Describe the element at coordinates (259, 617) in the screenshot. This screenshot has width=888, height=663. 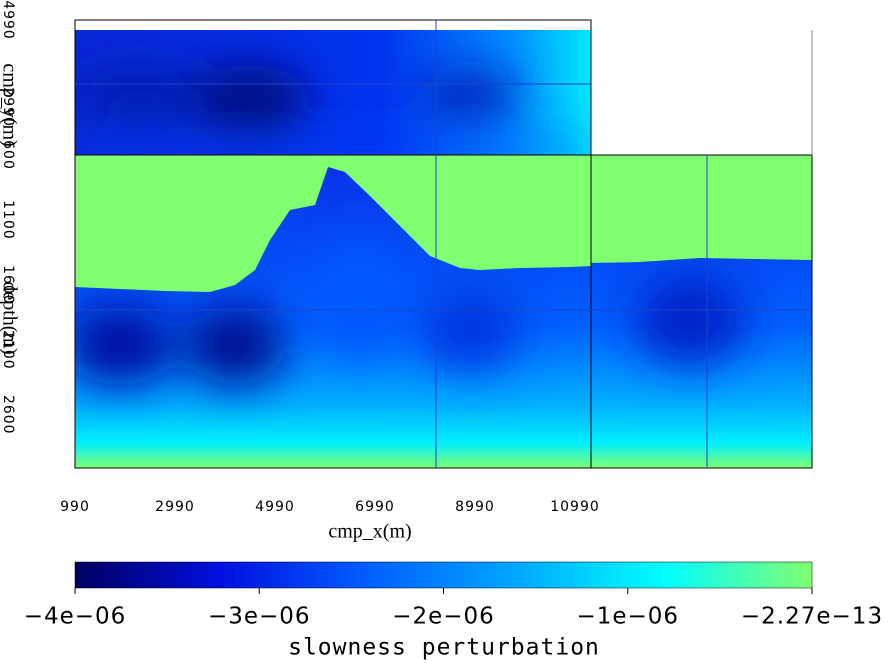
I see `colorbar-tick-label: −3e−06` at that location.